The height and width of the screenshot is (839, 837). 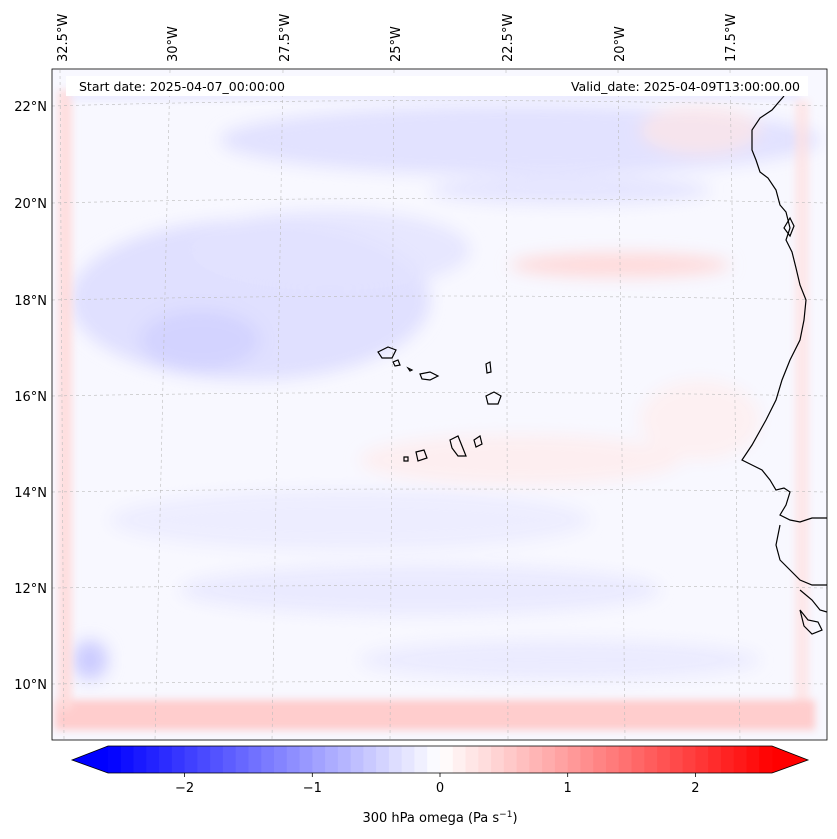 What do you see at coordinates (30, 589) in the screenshot?
I see `lat-label: 12°N` at bounding box center [30, 589].